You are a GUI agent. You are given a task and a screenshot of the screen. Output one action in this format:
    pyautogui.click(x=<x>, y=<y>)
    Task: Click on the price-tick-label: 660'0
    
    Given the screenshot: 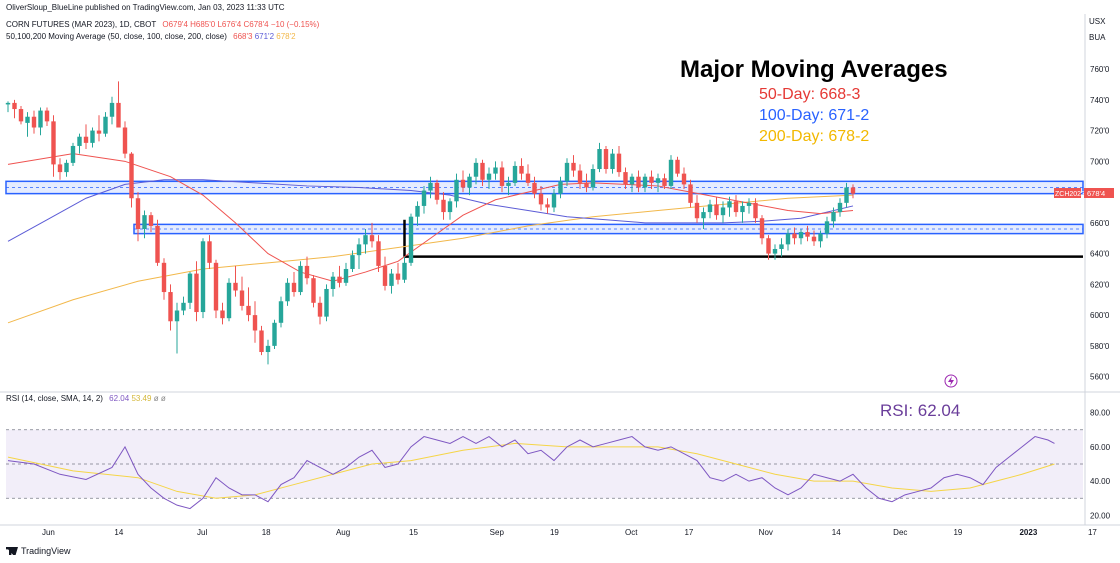 What is the action you would take?
    pyautogui.click(x=1100, y=223)
    